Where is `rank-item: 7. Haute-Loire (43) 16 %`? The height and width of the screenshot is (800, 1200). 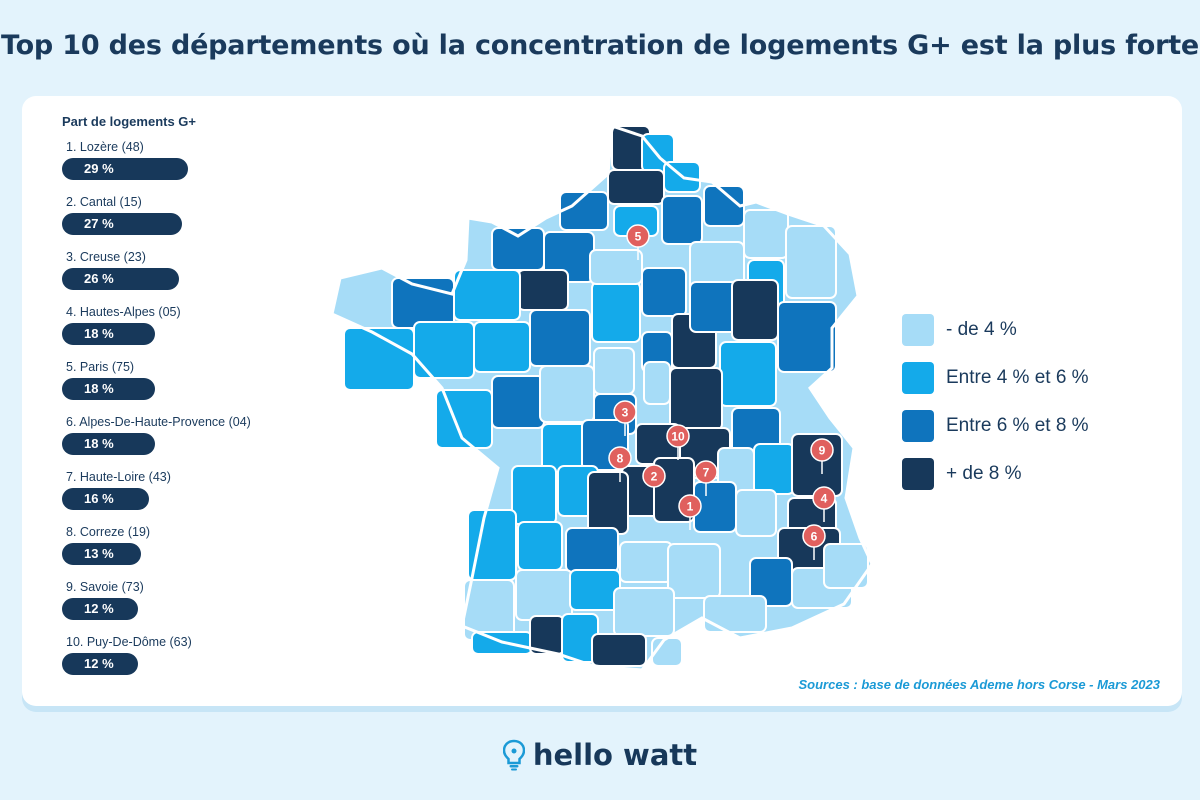
rank-item: 7. Haute-Loire (43) 16 % is located at coordinates (192, 489).